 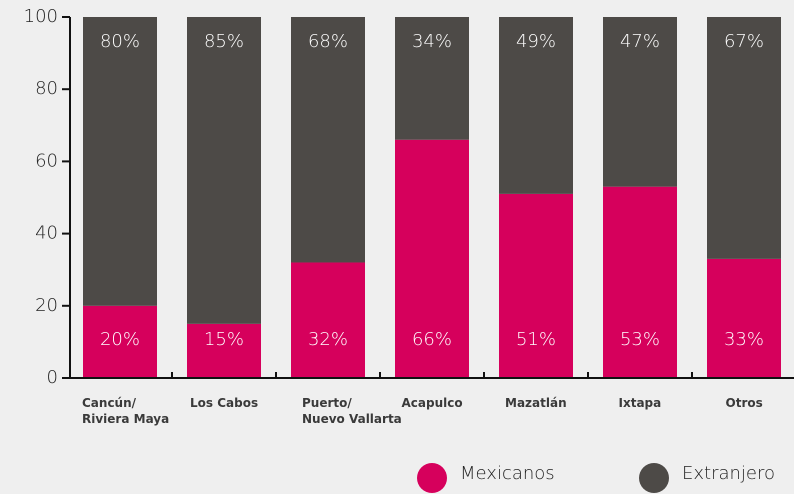 What do you see at coordinates (744, 403) in the screenshot?
I see `x-tick-label: Otros` at bounding box center [744, 403].